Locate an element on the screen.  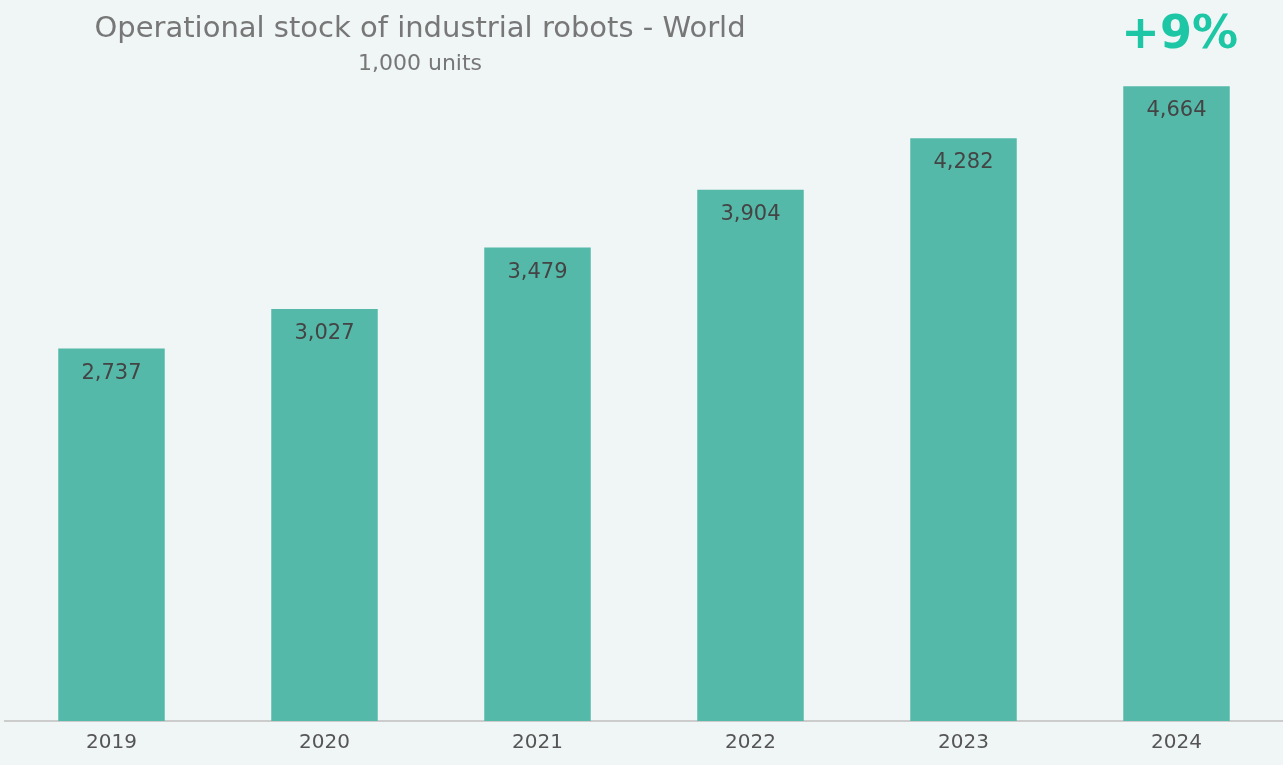
data-label: 4,282 is located at coordinates (963, 161).